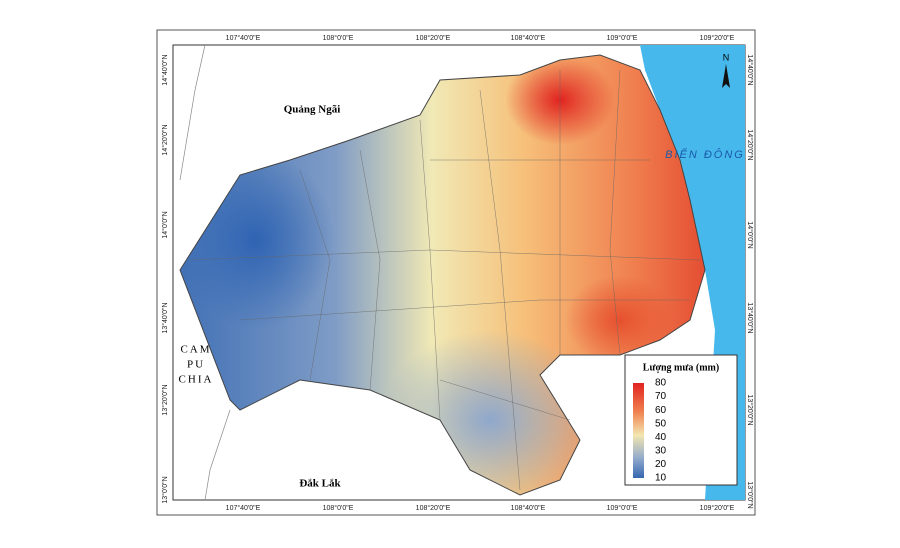 Image resolution: width=900 pixels, height=548 pixels. I want to click on region-label: Đắk Lắk, so click(320, 484).